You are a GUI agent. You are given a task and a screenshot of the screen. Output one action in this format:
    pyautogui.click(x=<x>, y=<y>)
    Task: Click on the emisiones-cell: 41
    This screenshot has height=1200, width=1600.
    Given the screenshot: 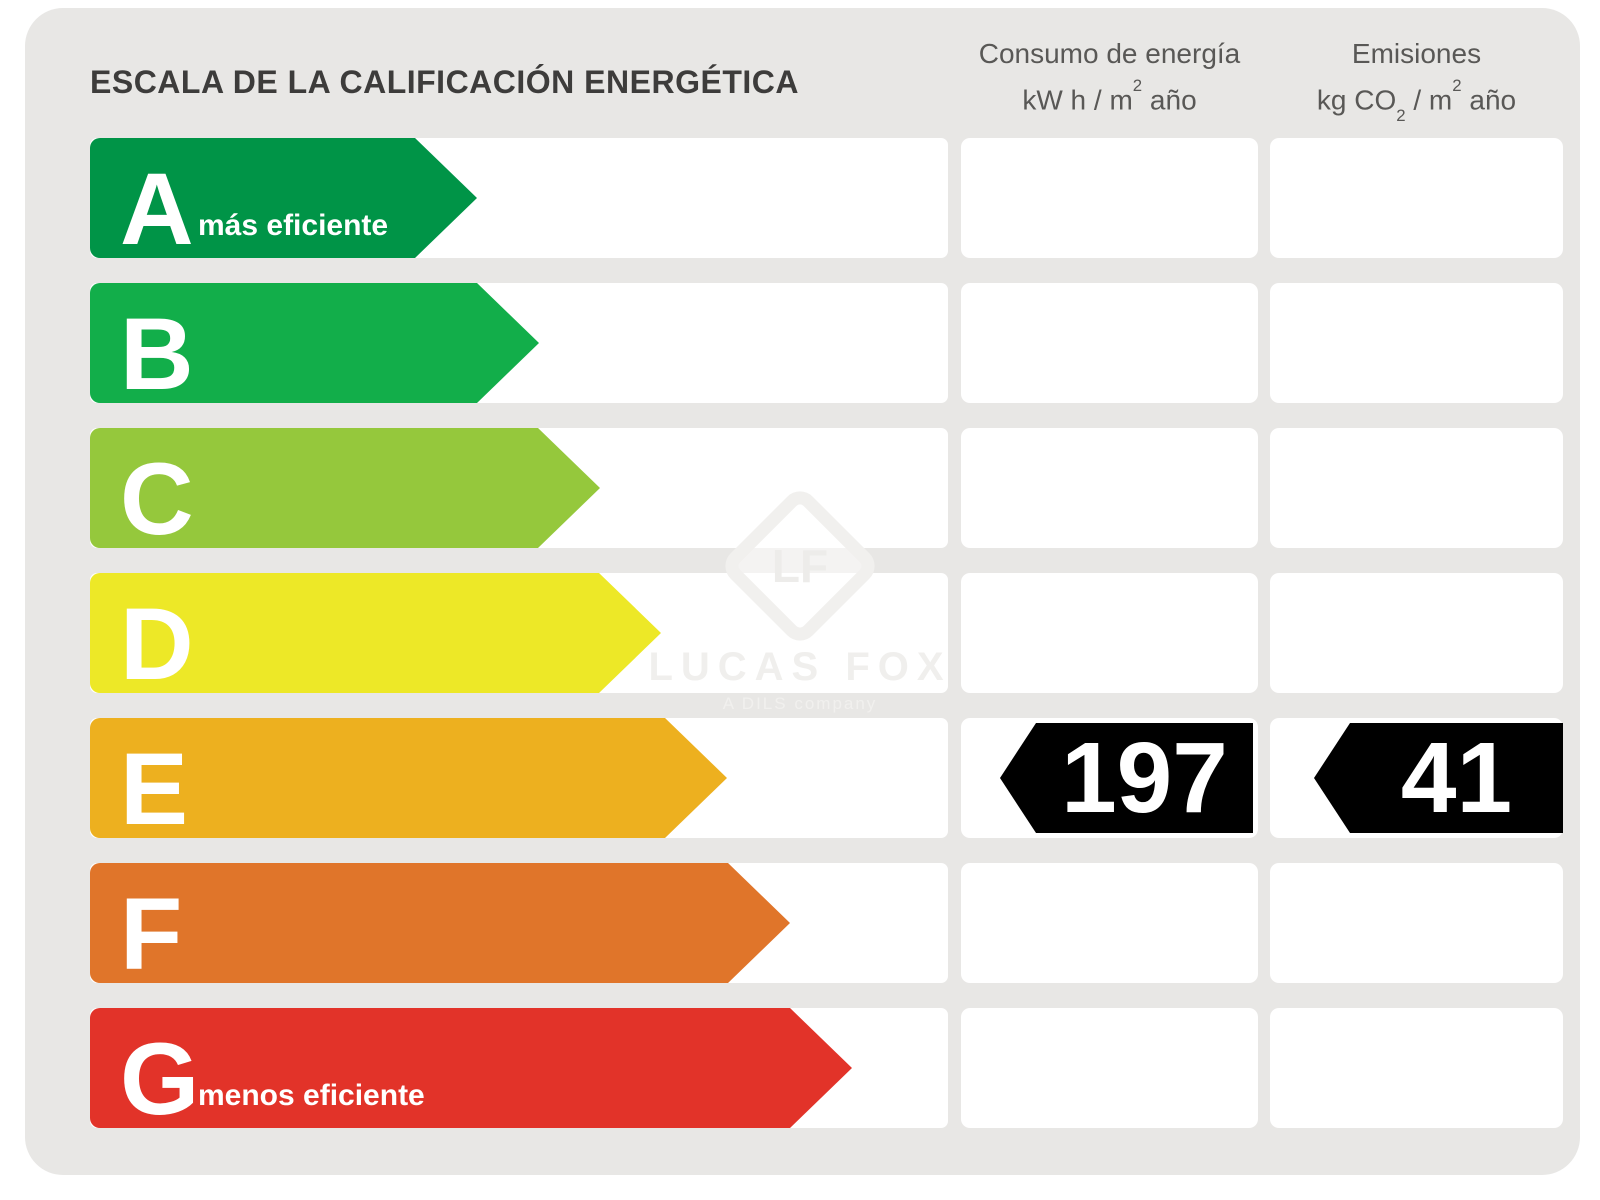 What is the action you would take?
    pyautogui.click(x=1416, y=778)
    